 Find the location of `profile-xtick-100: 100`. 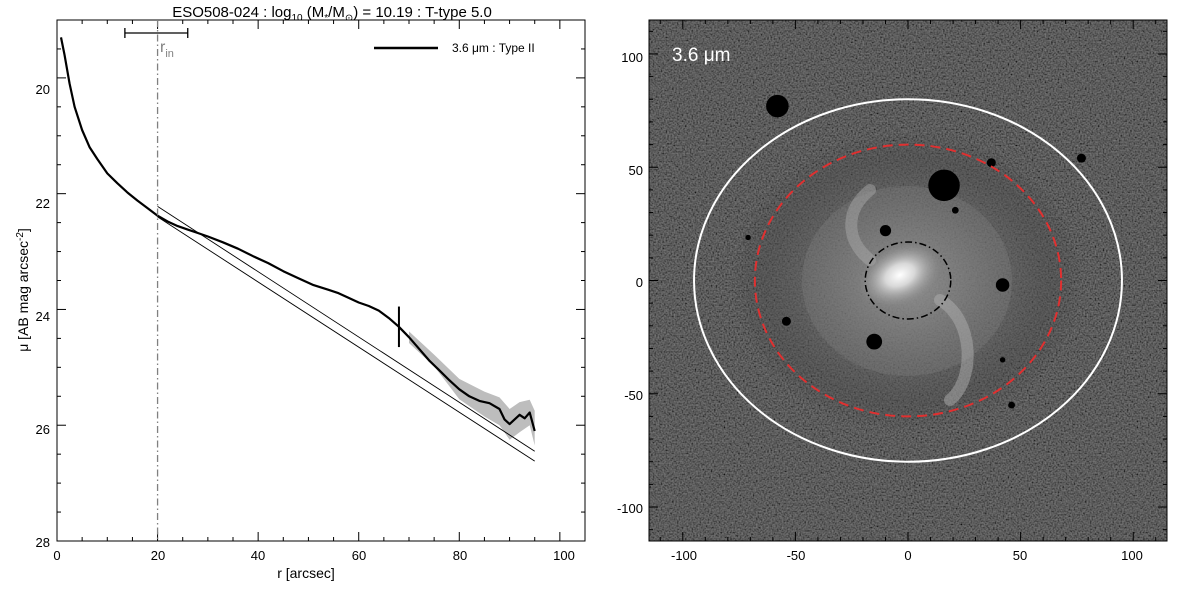

profile-xtick-100: 100 is located at coordinates (564, 555).